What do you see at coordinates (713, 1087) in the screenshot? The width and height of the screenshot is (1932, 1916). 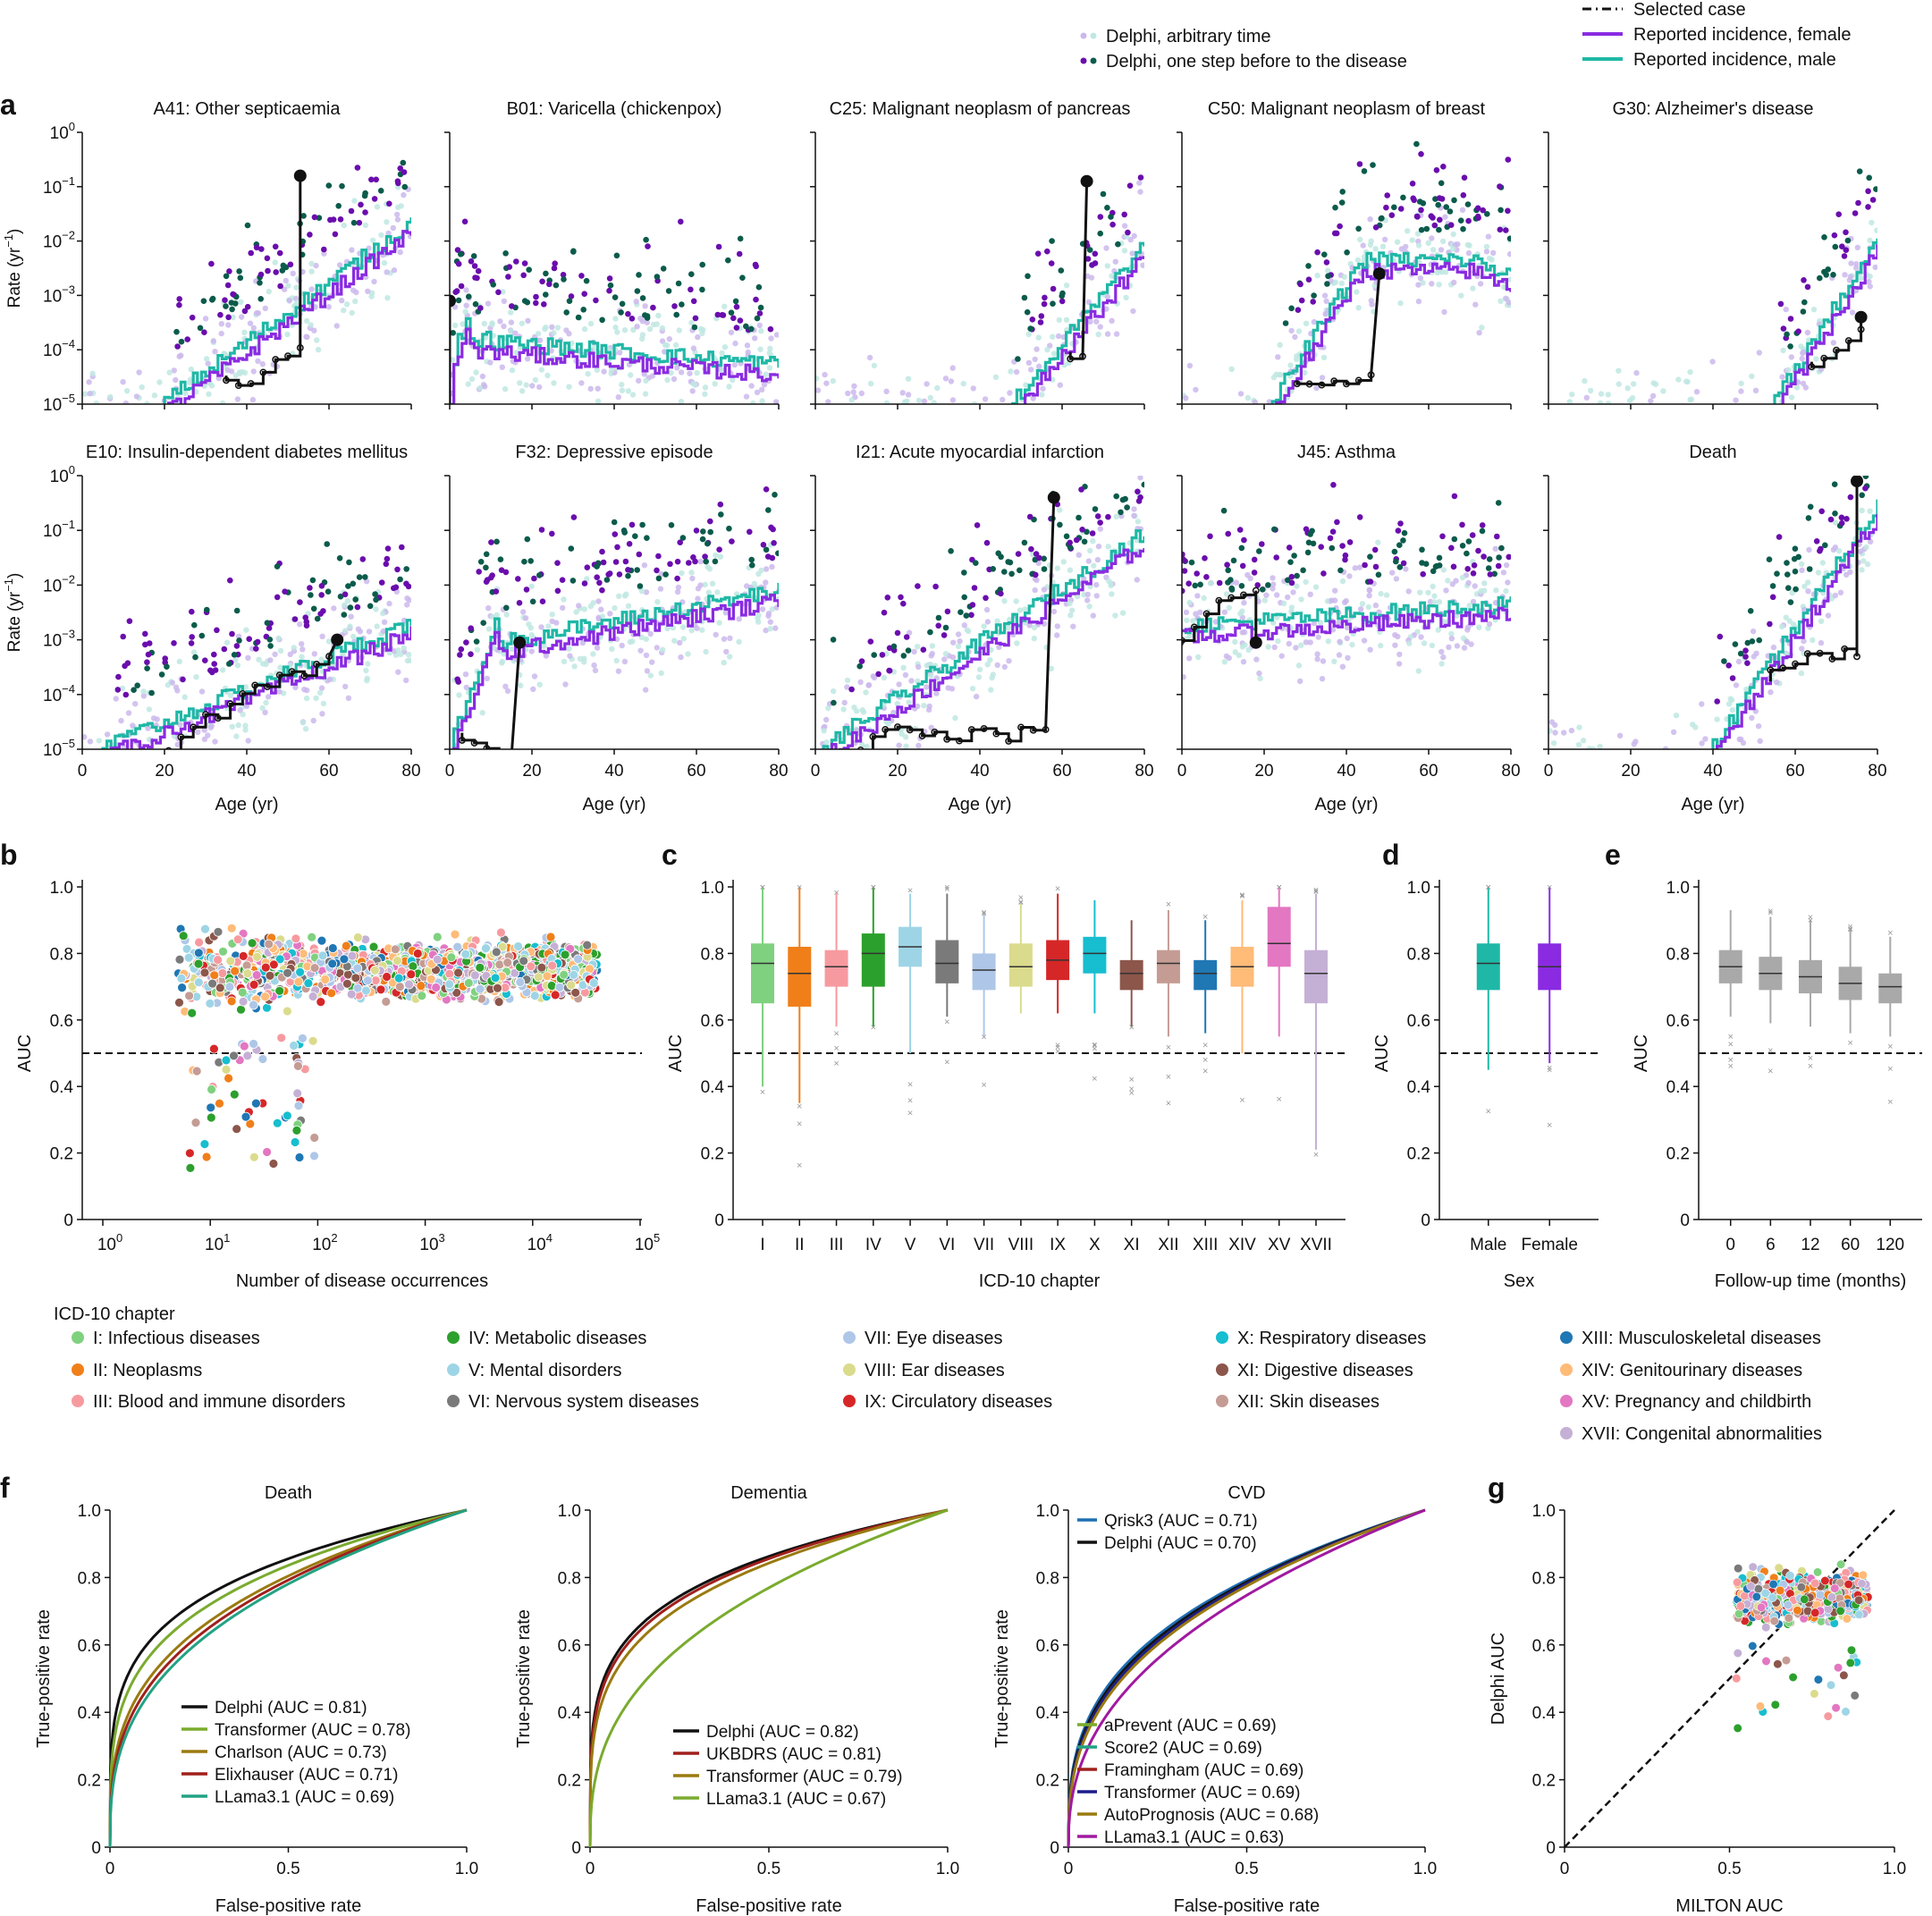 I see `y-tick-label: 0.4` at bounding box center [713, 1087].